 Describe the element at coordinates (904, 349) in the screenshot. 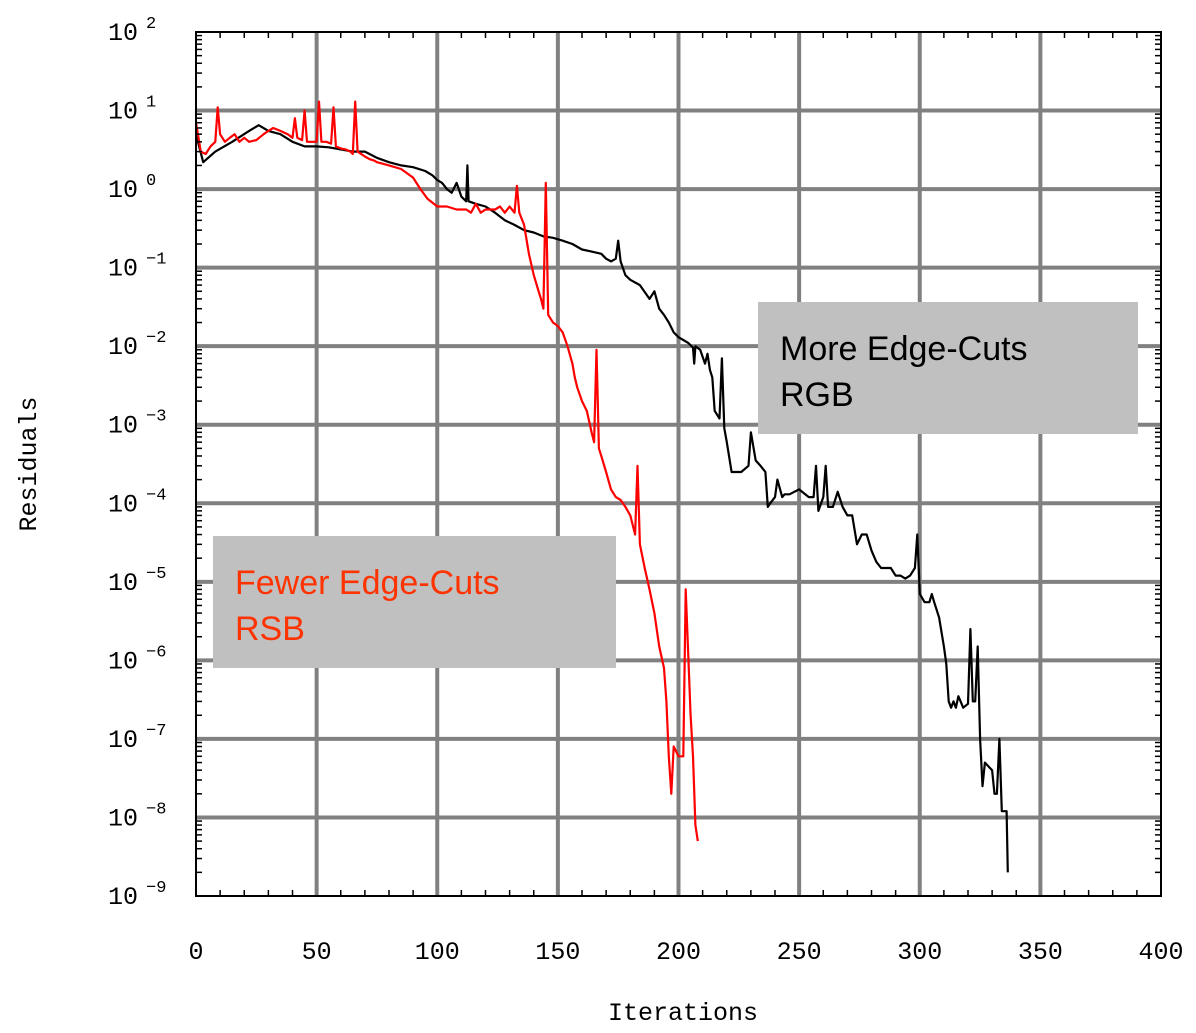

I see `annotation-text: More Edge-Cuts` at that location.